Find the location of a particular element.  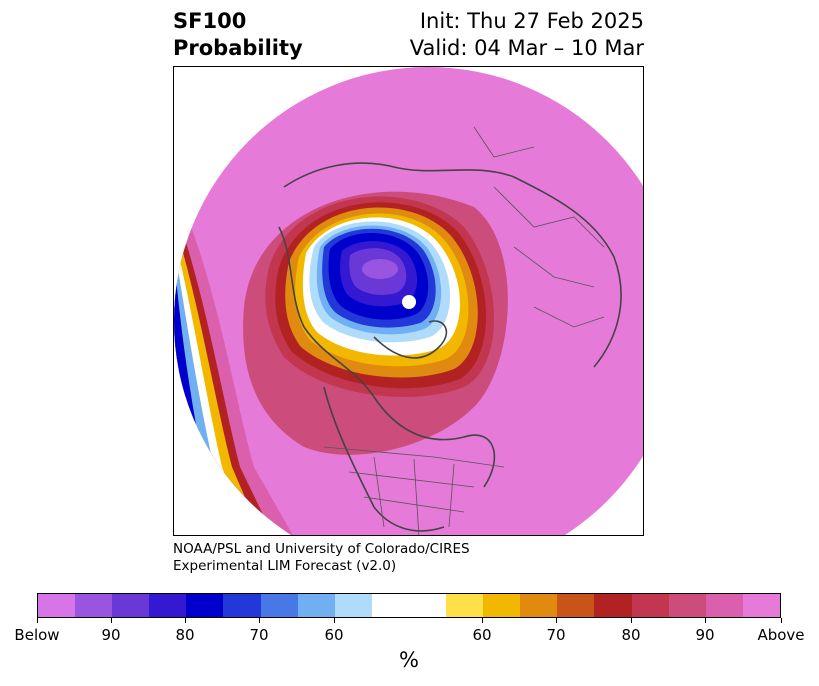

credit-line-2: Experimental LIM Forecast (v2.0) is located at coordinates (285, 566).